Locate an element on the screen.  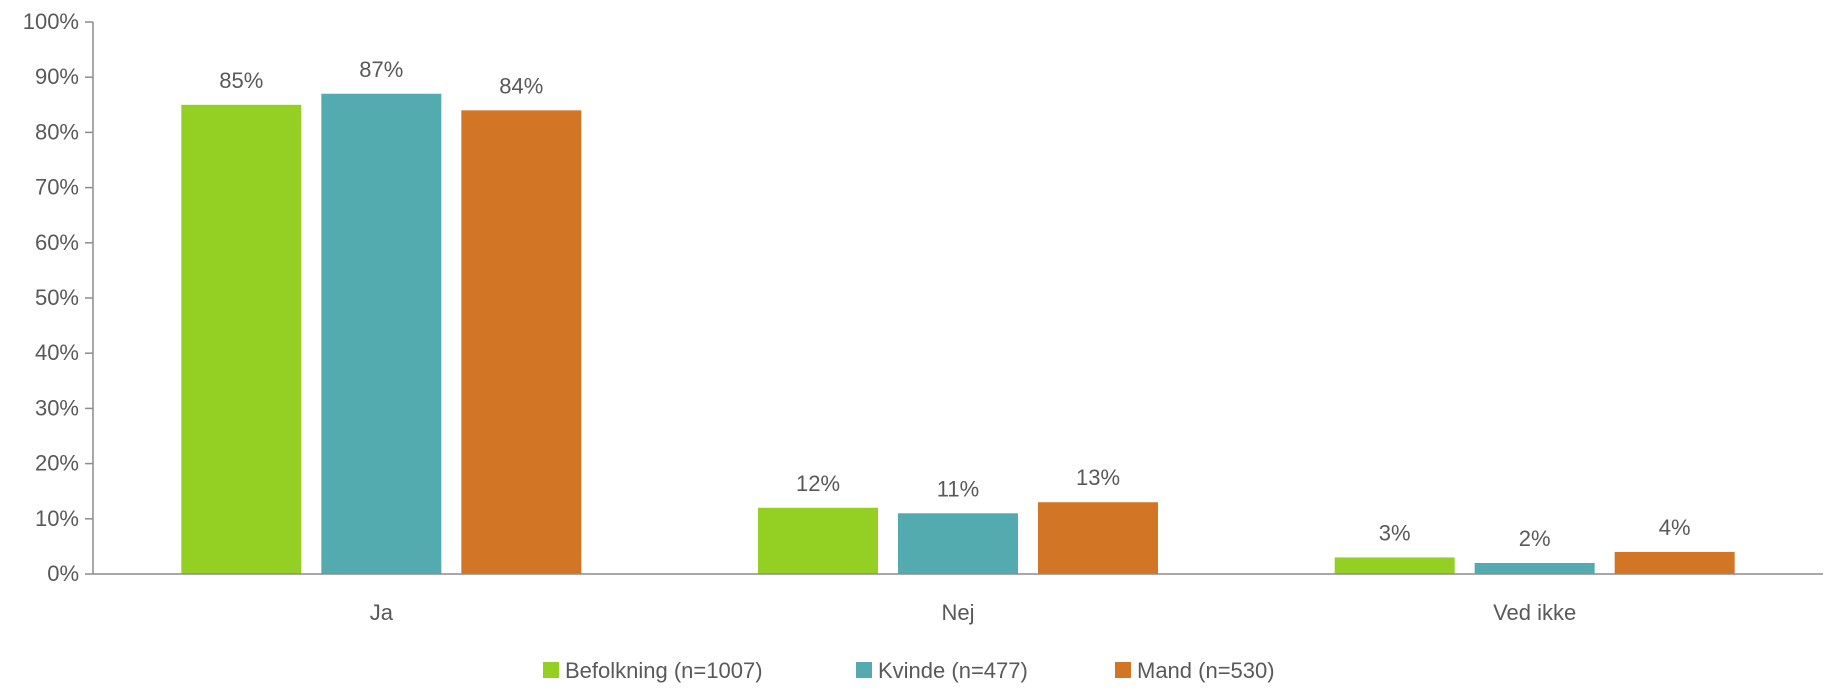
data-label: 13% is located at coordinates (1098, 477).